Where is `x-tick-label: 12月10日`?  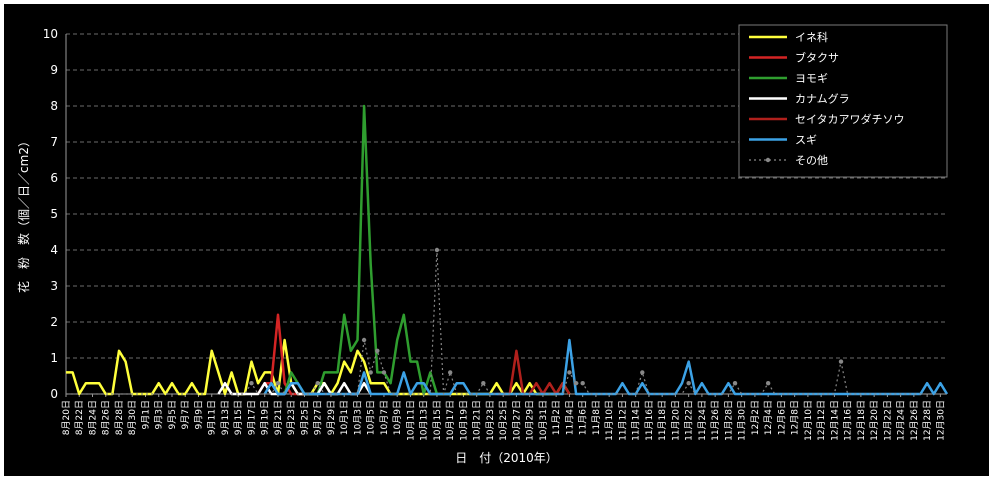 x-tick-label: 12月10日 is located at coordinates (808, 420).